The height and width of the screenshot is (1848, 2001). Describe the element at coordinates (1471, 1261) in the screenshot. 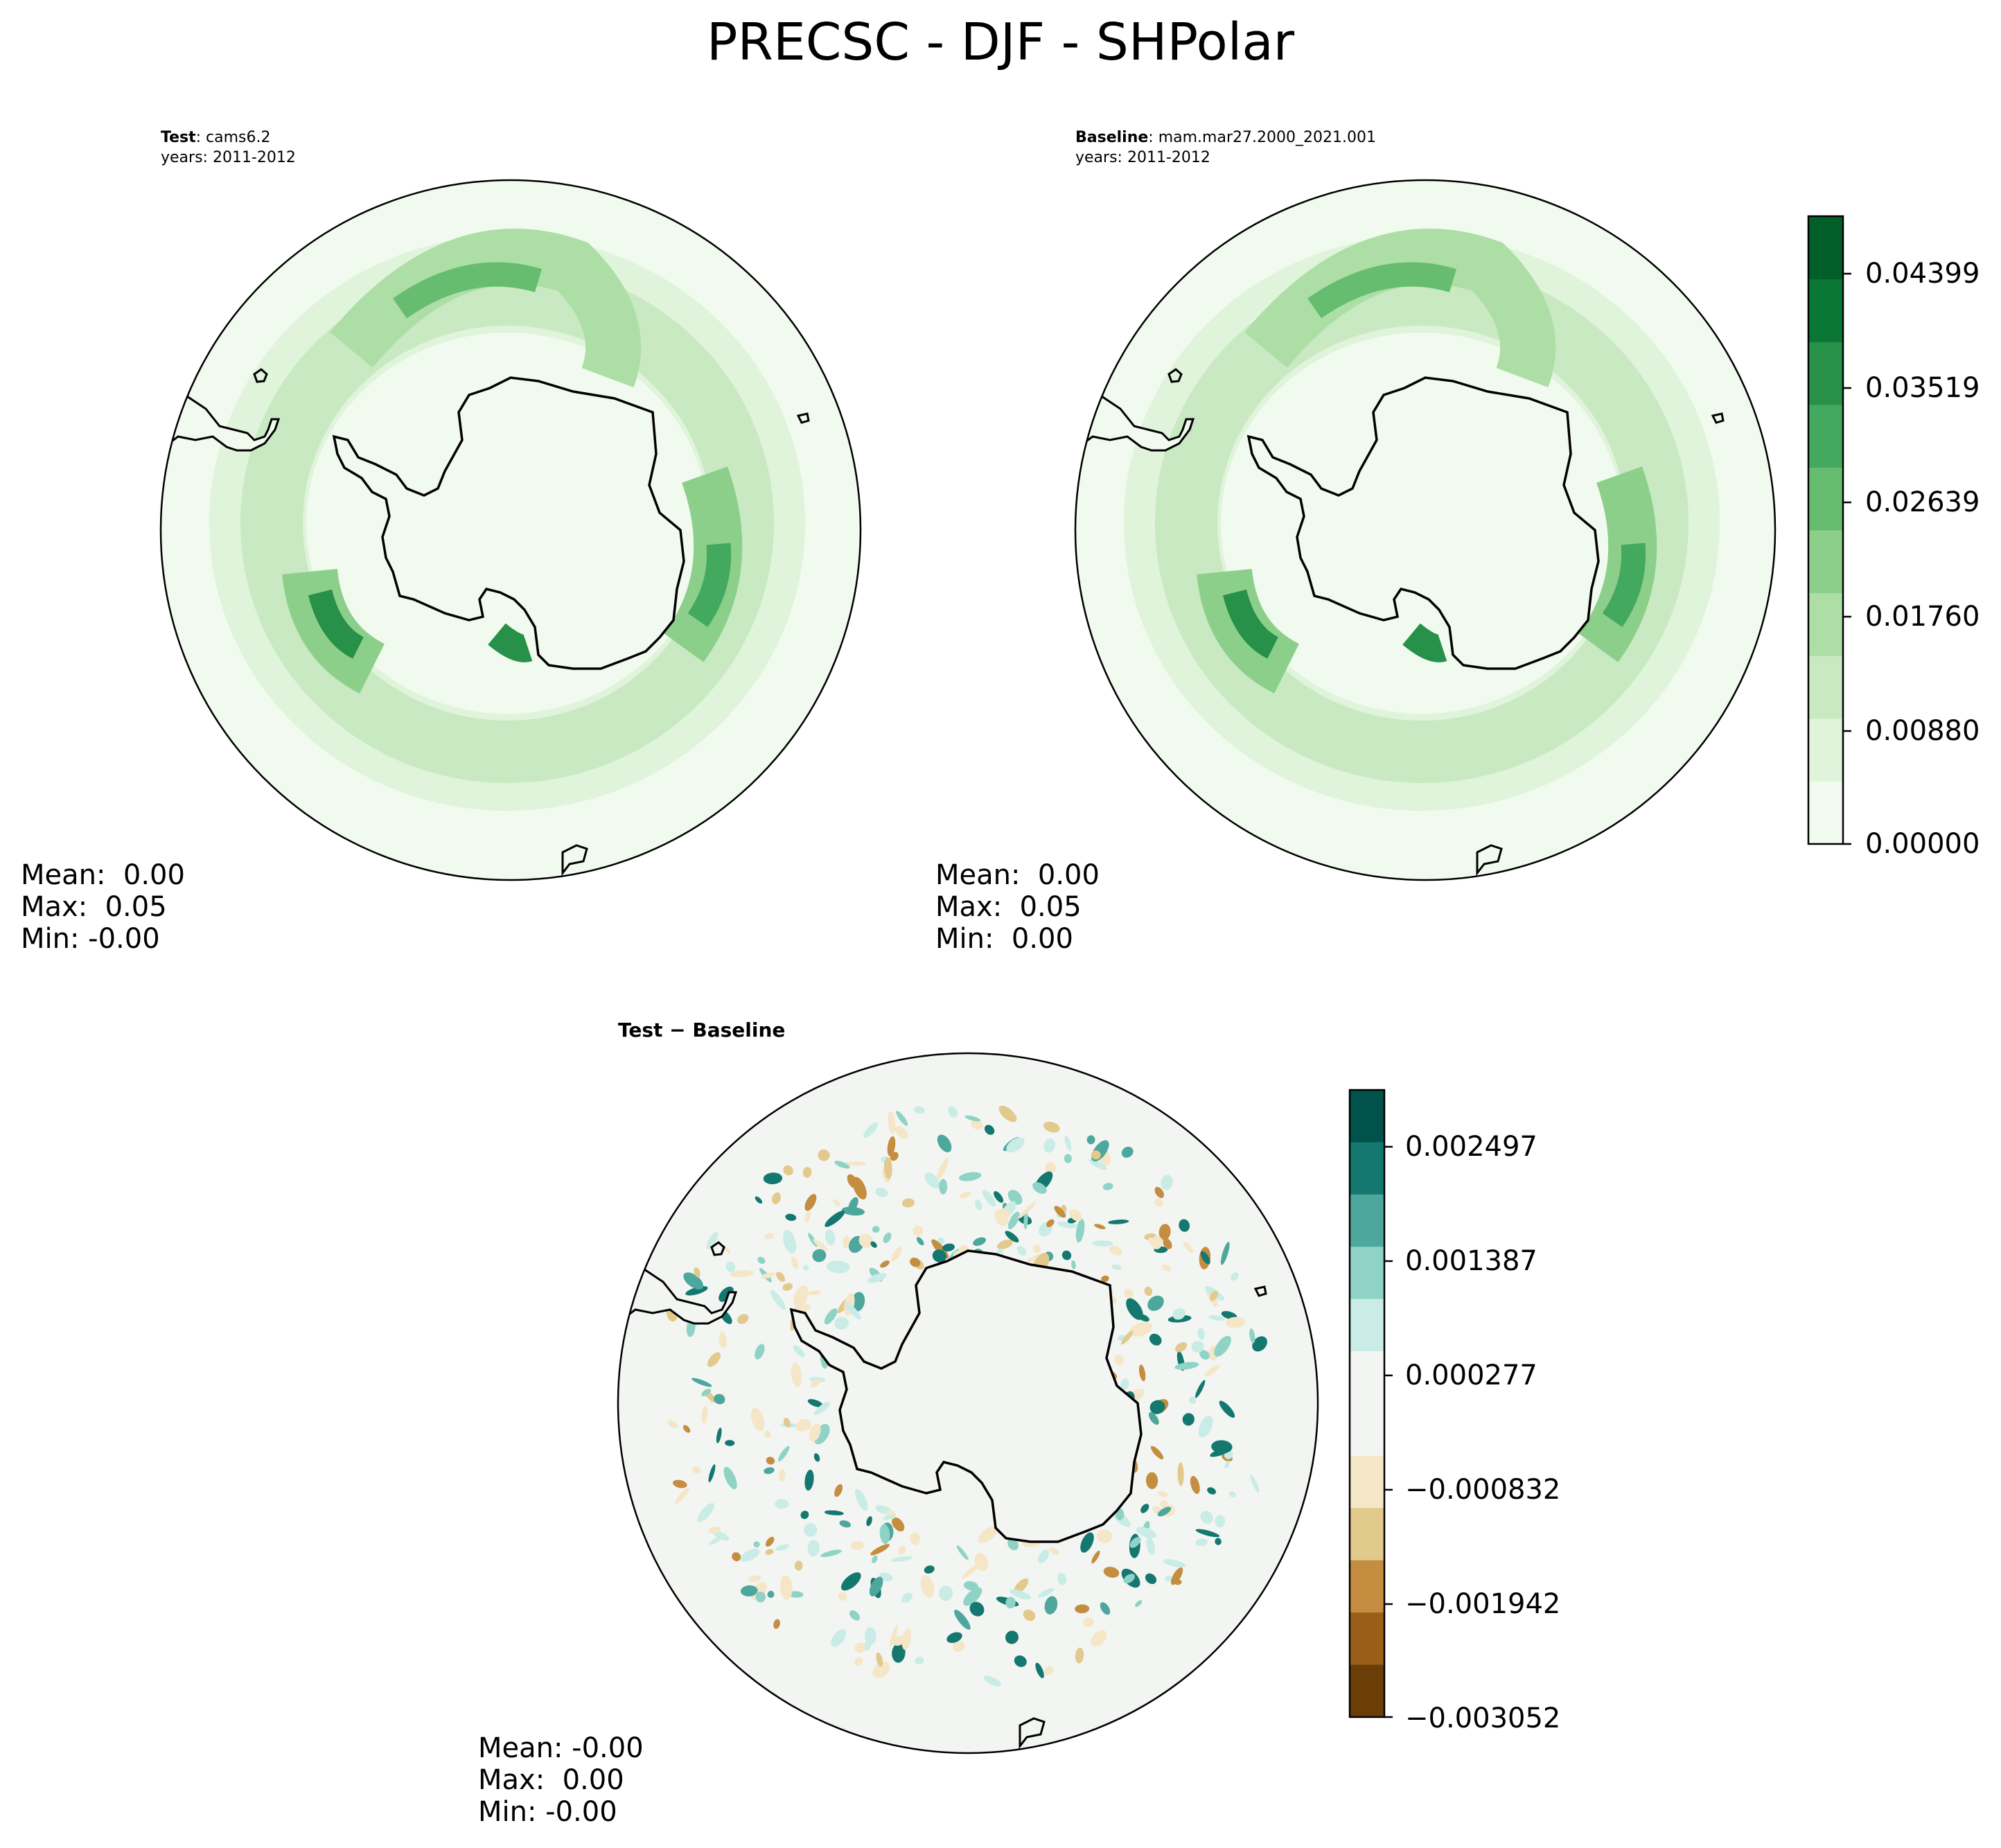

I see `brbg-tick-label: 0.001387` at that location.